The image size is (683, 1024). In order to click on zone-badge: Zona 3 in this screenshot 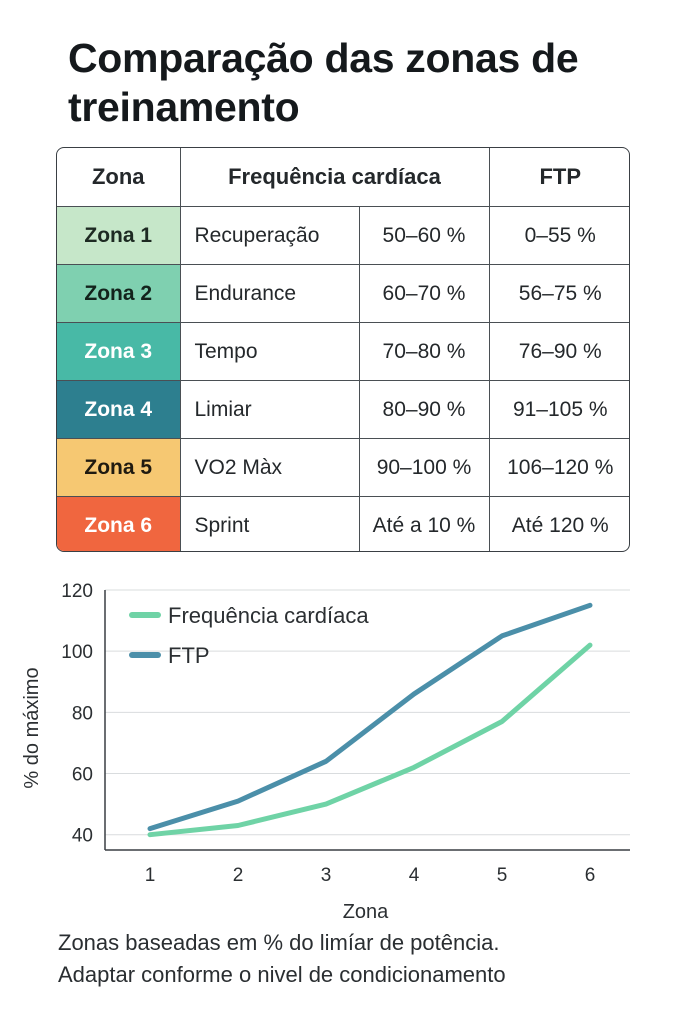, I will do `click(119, 351)`.